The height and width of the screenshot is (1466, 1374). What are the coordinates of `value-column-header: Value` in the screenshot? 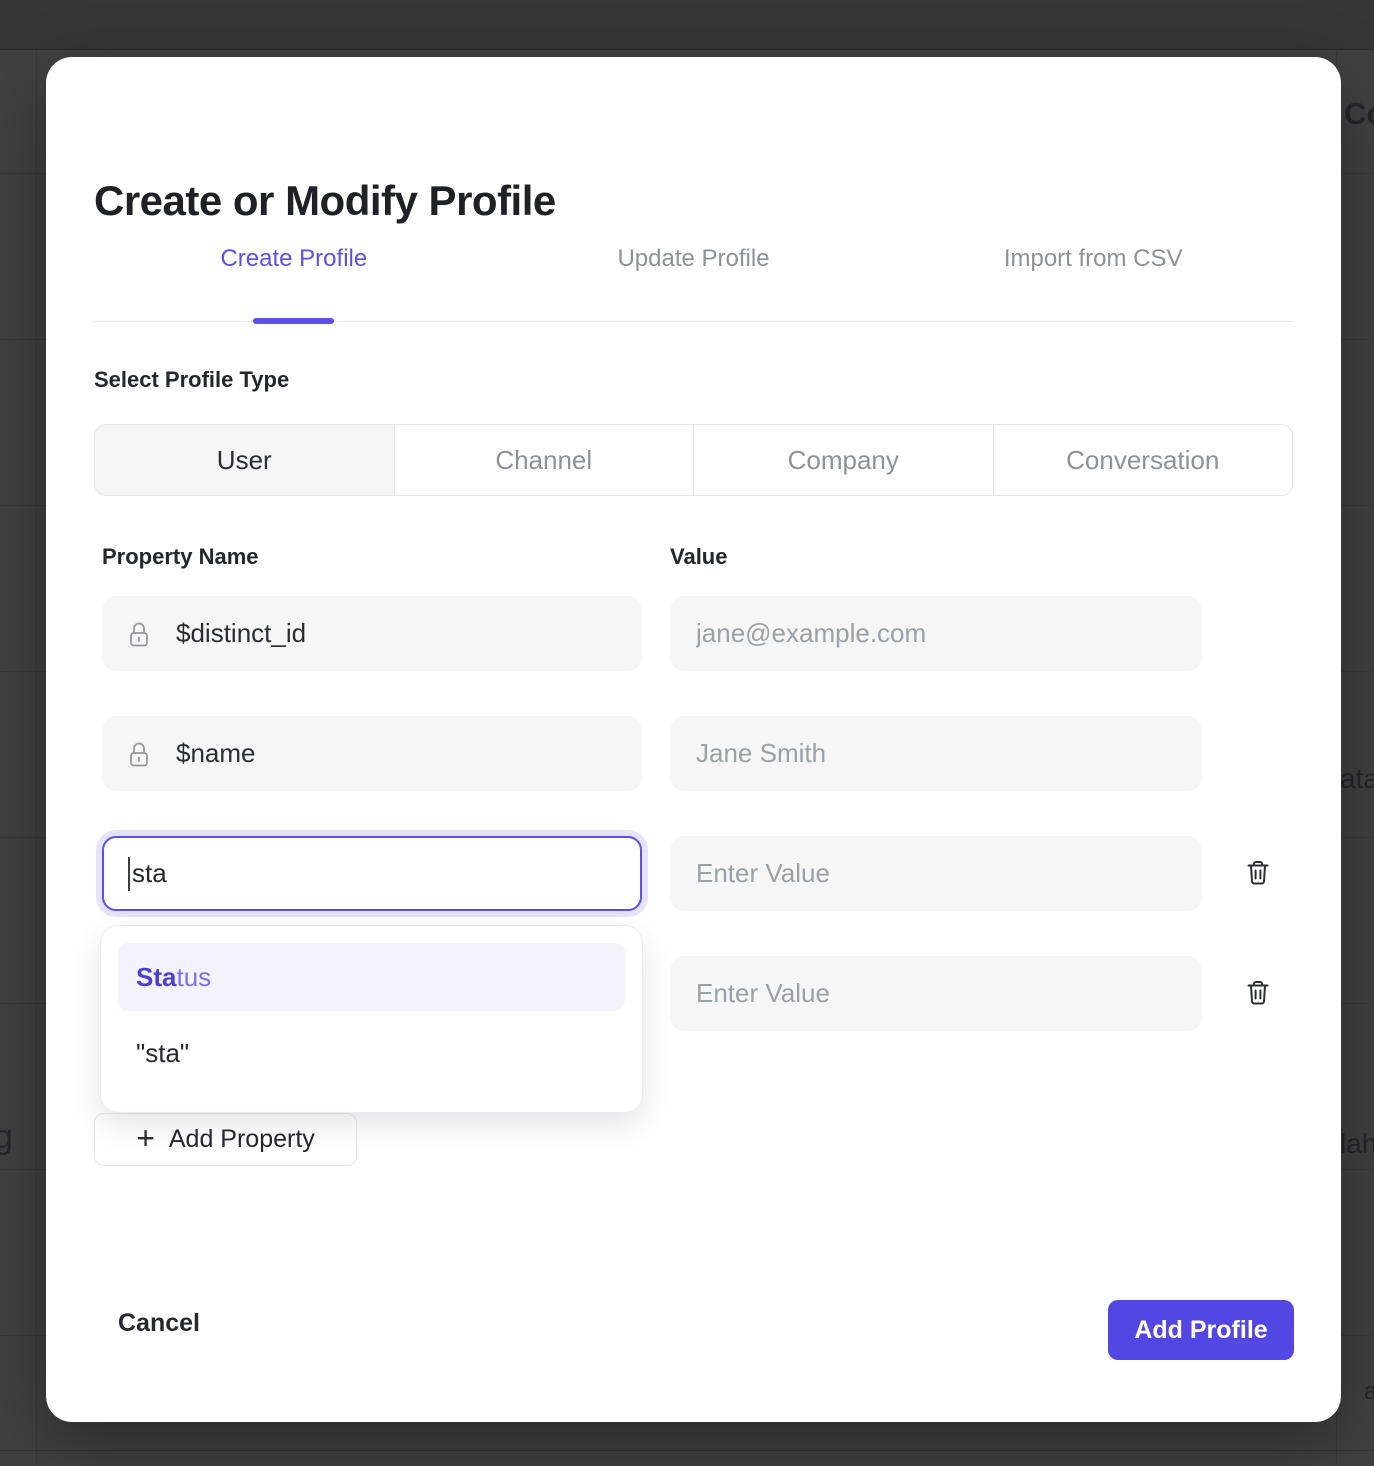 It's located at (699, 556).